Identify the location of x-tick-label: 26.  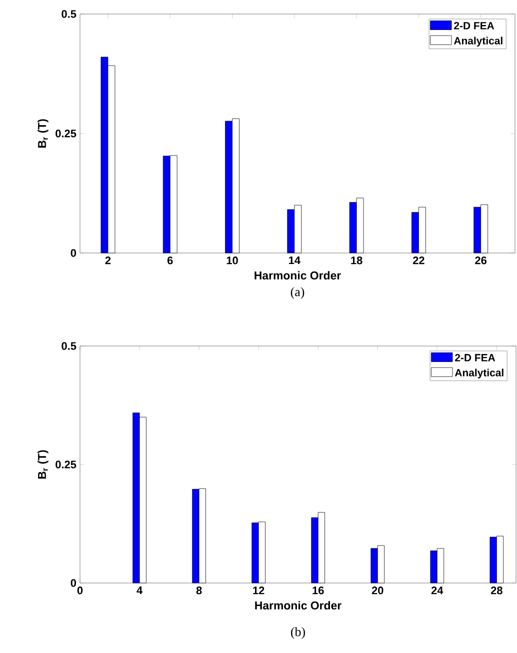
(481, 260).